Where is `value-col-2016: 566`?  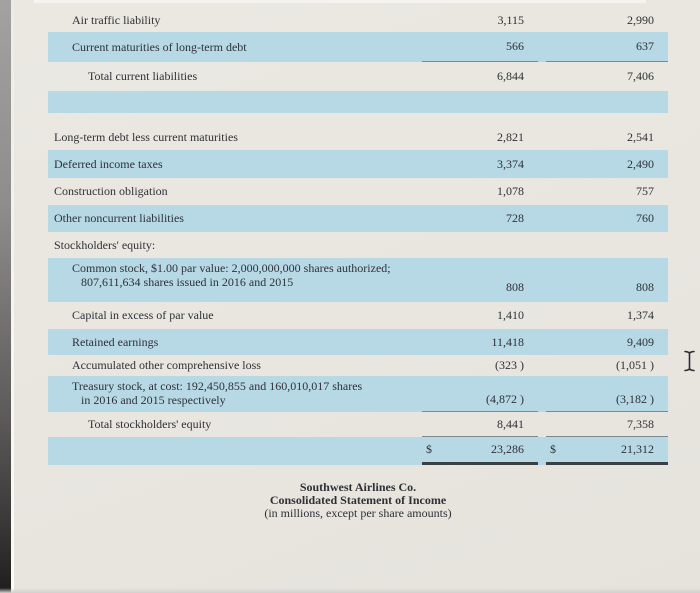
value-col-2016: 566 is located at coordinates (480, 47).